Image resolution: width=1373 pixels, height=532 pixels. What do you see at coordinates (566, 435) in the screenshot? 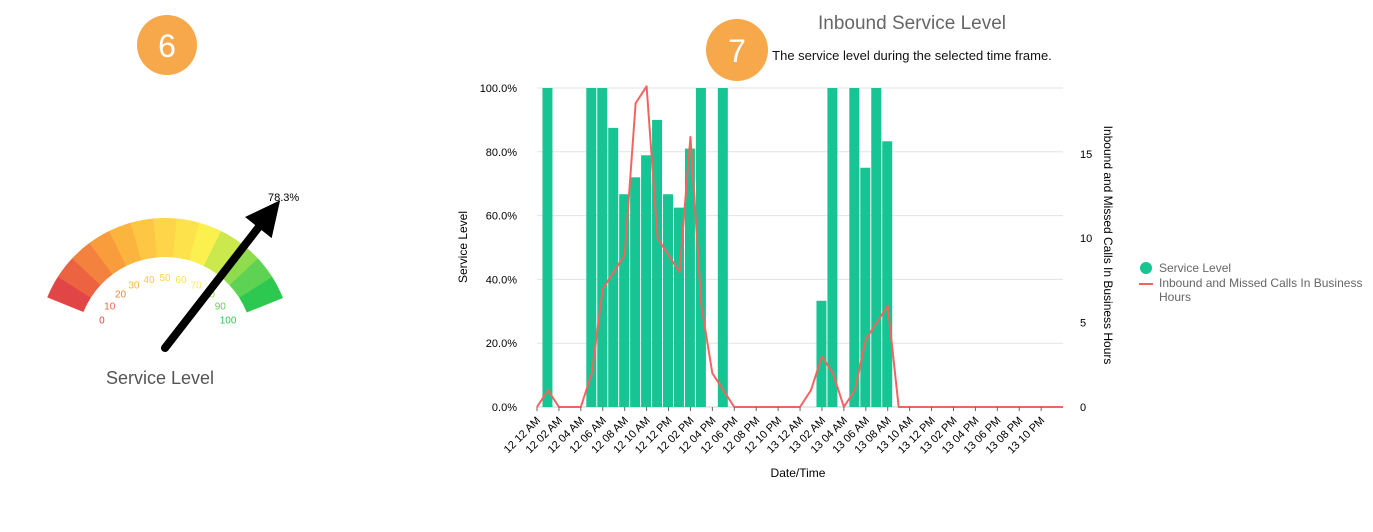
I see `x-tick-label: 12 04 AM` at bounding box center [566, 435].